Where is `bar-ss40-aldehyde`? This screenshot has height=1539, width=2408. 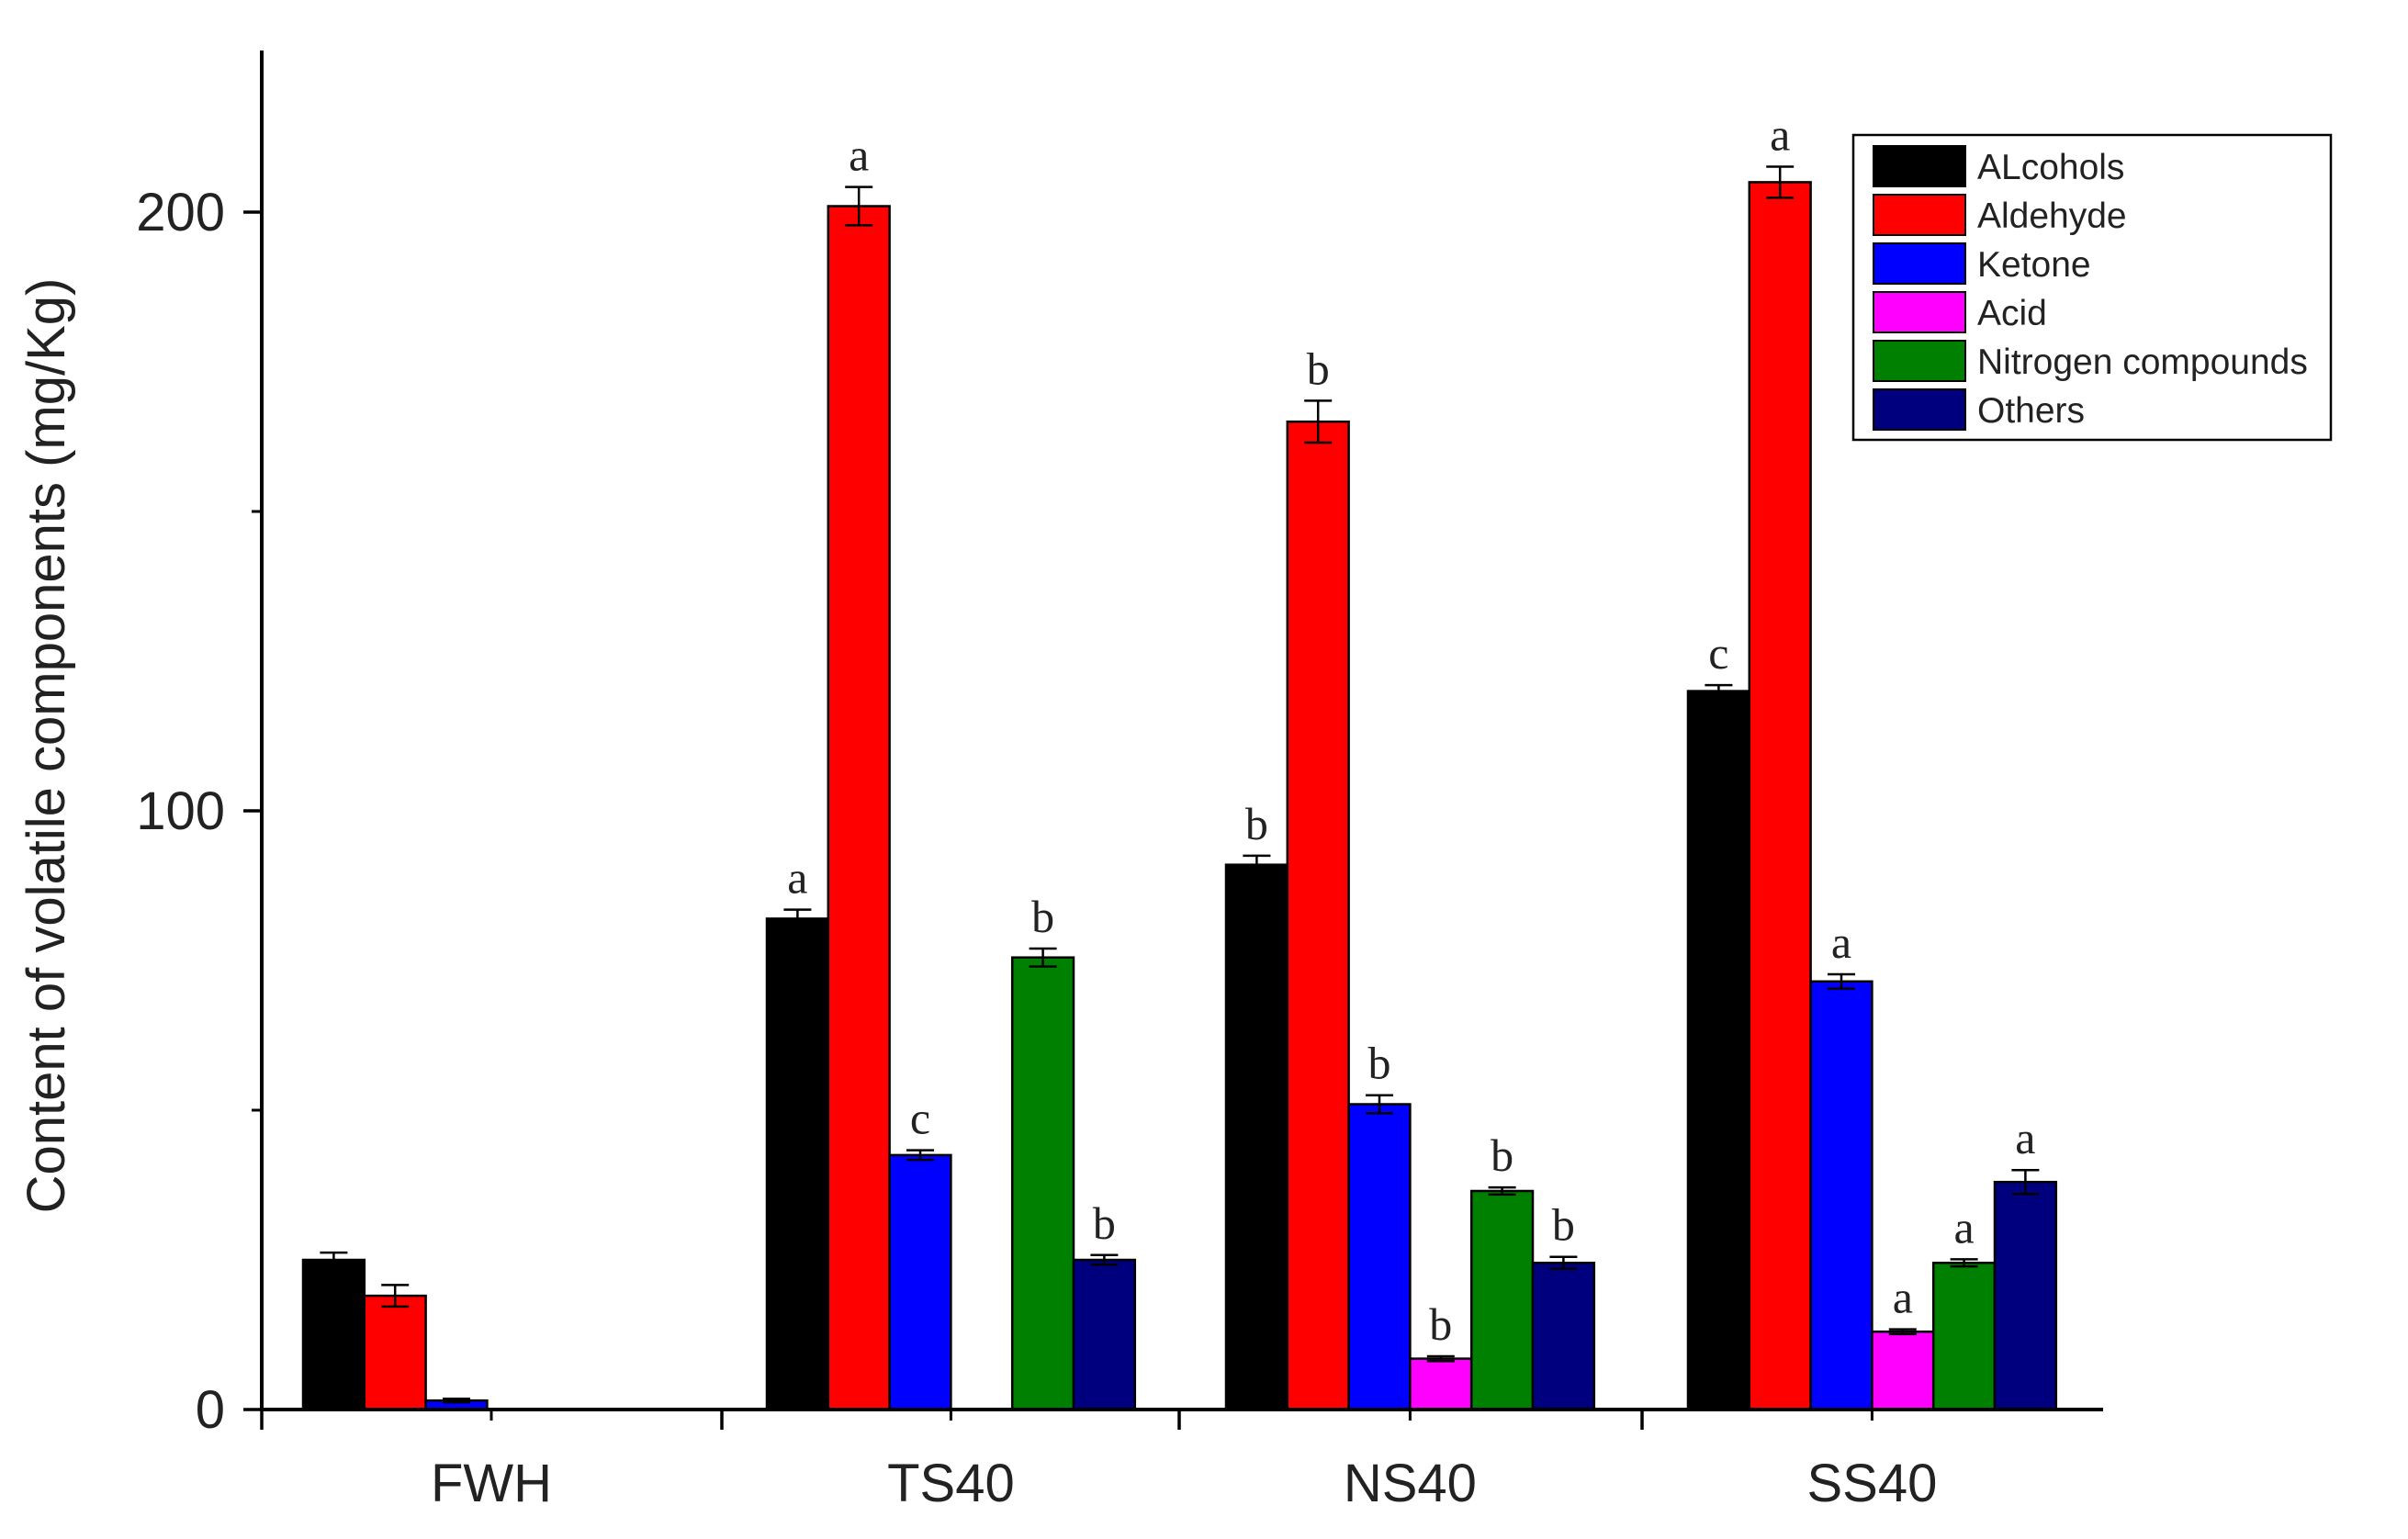 bar-ss40-aldehyde is located at coordinates (1780, 796).